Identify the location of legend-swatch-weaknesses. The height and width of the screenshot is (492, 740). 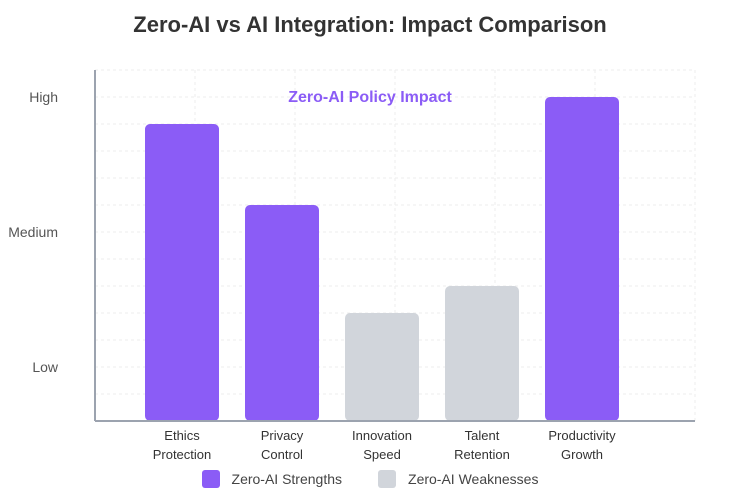
(387, 479).